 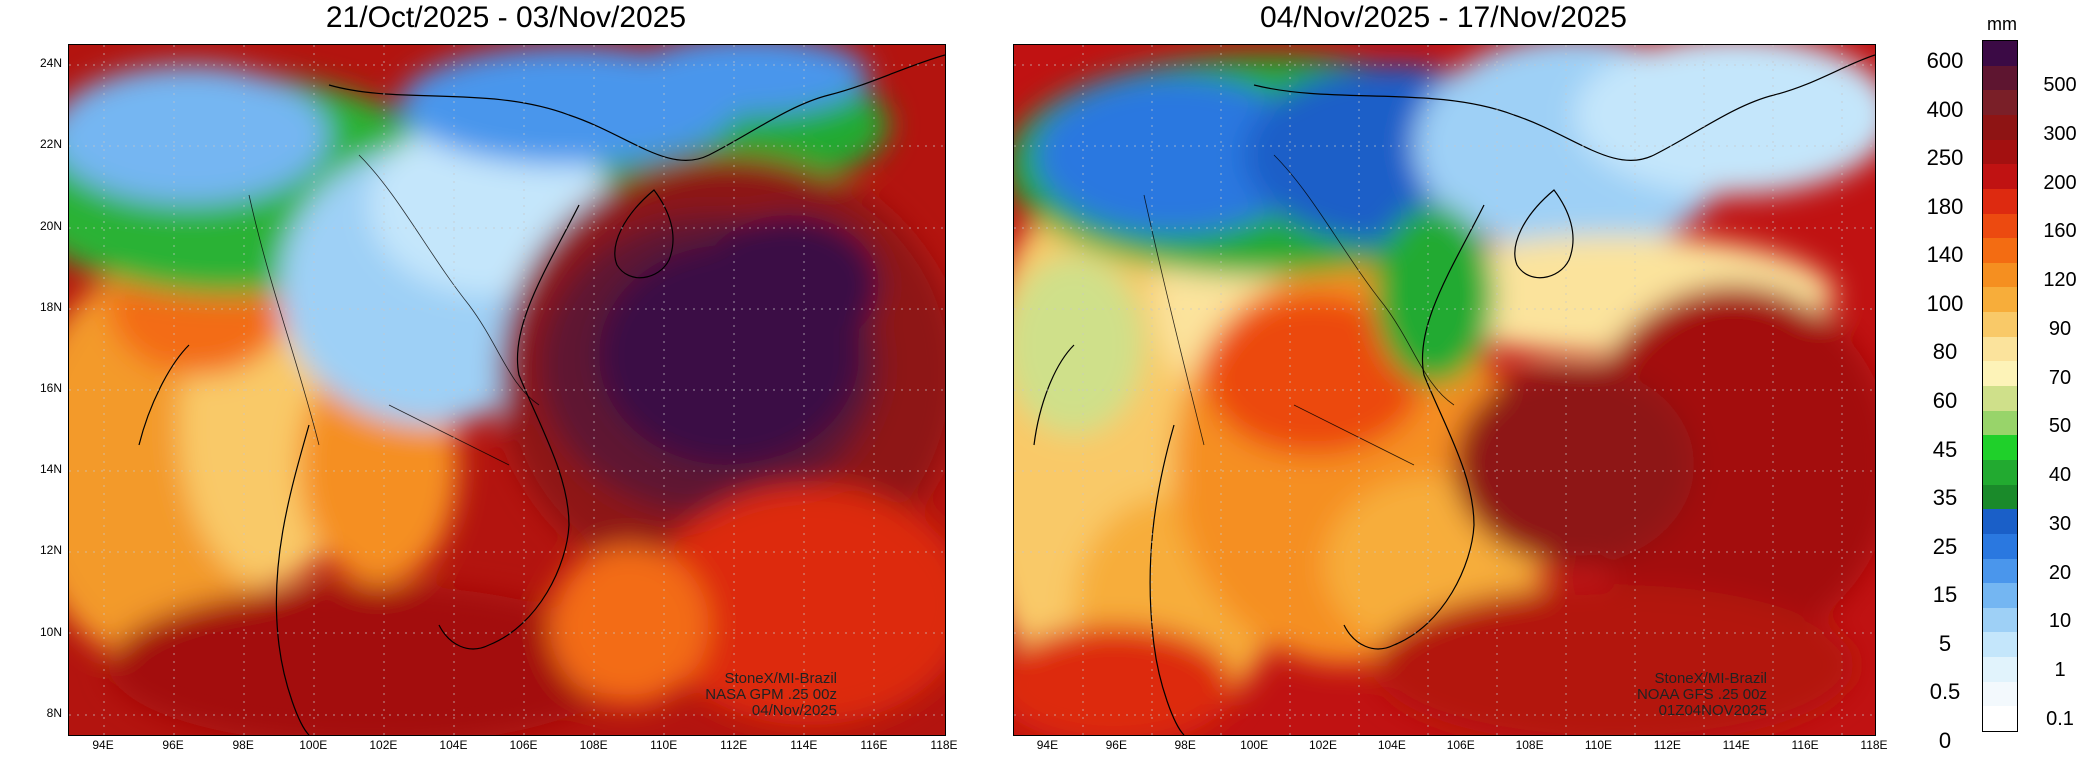 What do you see at coordinates (734, 745) in the screenshot?
I see `lon-tick-label: 112E` at bounding box center [734, 745].